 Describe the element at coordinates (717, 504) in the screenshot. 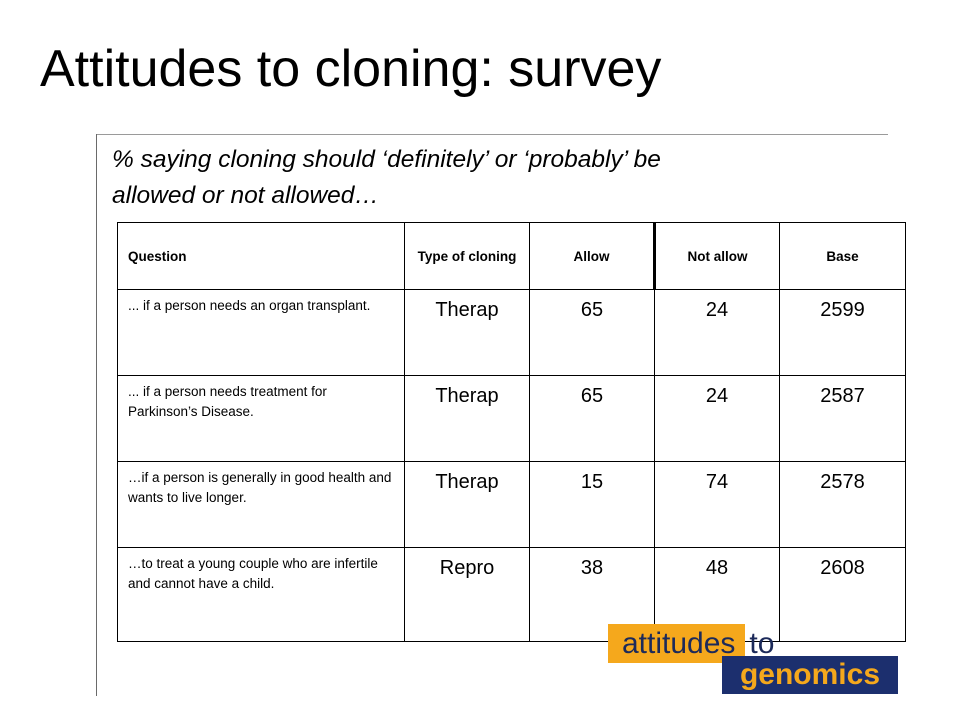

I see `not-allow-cell: 74` at that location.